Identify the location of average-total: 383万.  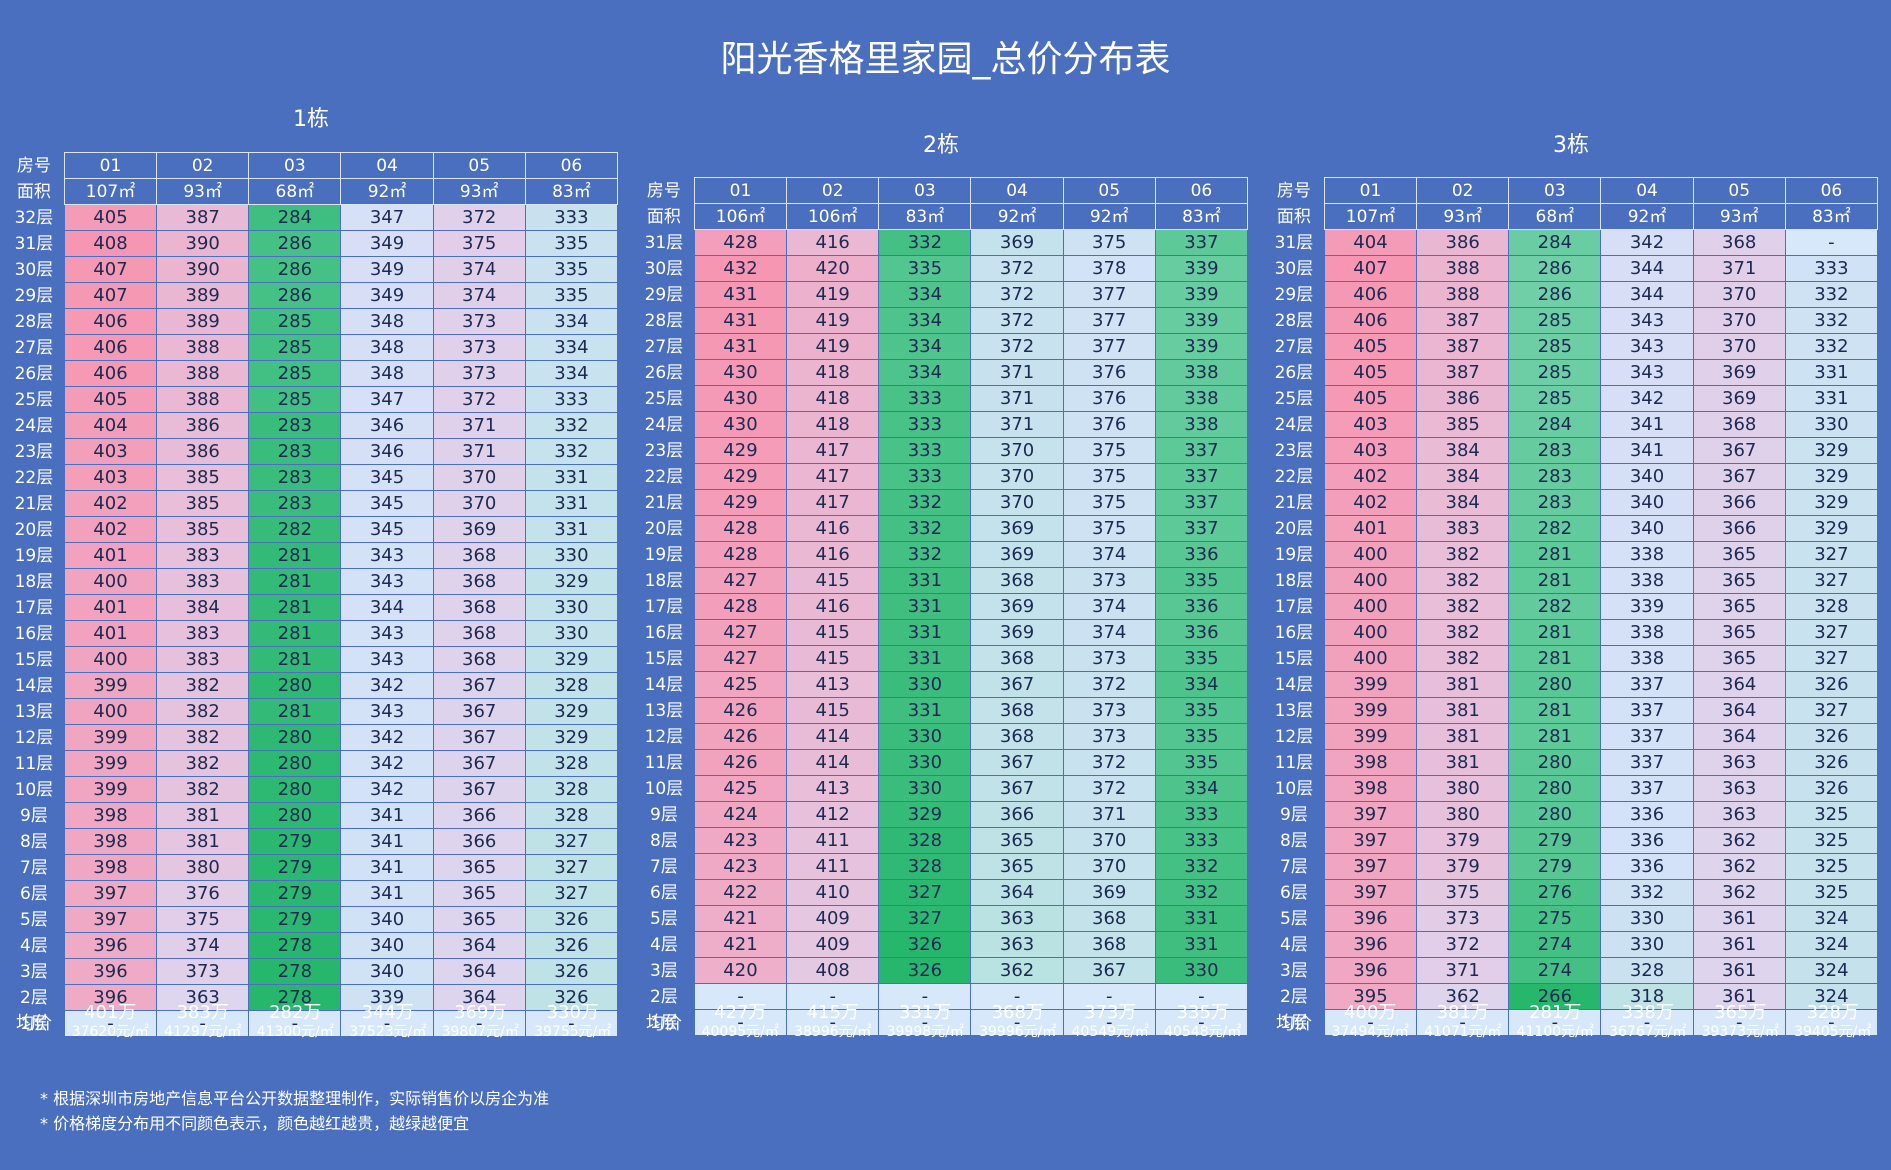
(202, 1012).